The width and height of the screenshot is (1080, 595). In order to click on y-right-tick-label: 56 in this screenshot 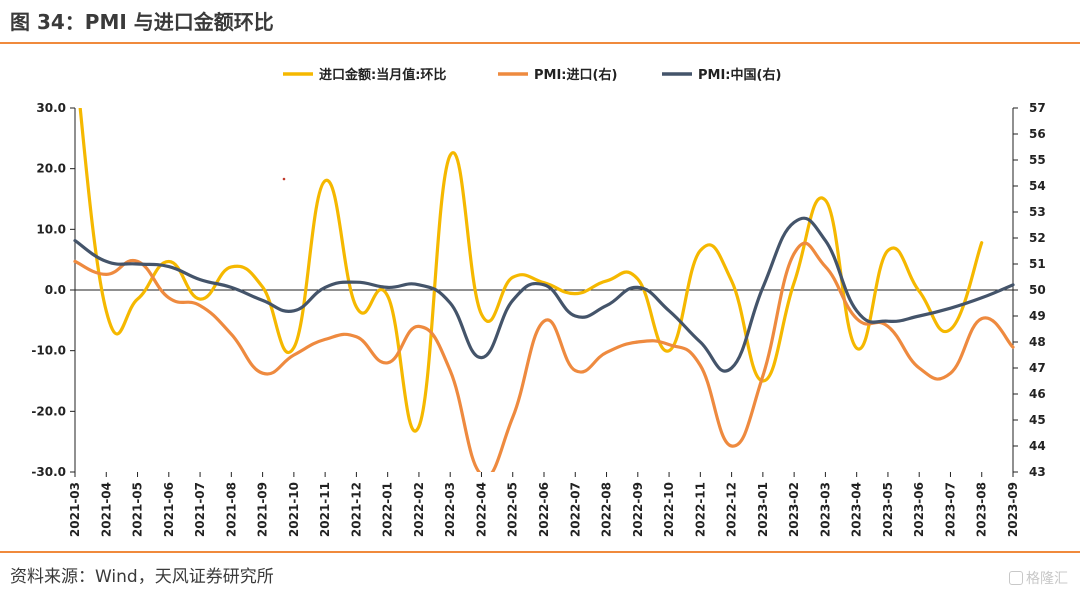, I will do `click(1037, 134)`.